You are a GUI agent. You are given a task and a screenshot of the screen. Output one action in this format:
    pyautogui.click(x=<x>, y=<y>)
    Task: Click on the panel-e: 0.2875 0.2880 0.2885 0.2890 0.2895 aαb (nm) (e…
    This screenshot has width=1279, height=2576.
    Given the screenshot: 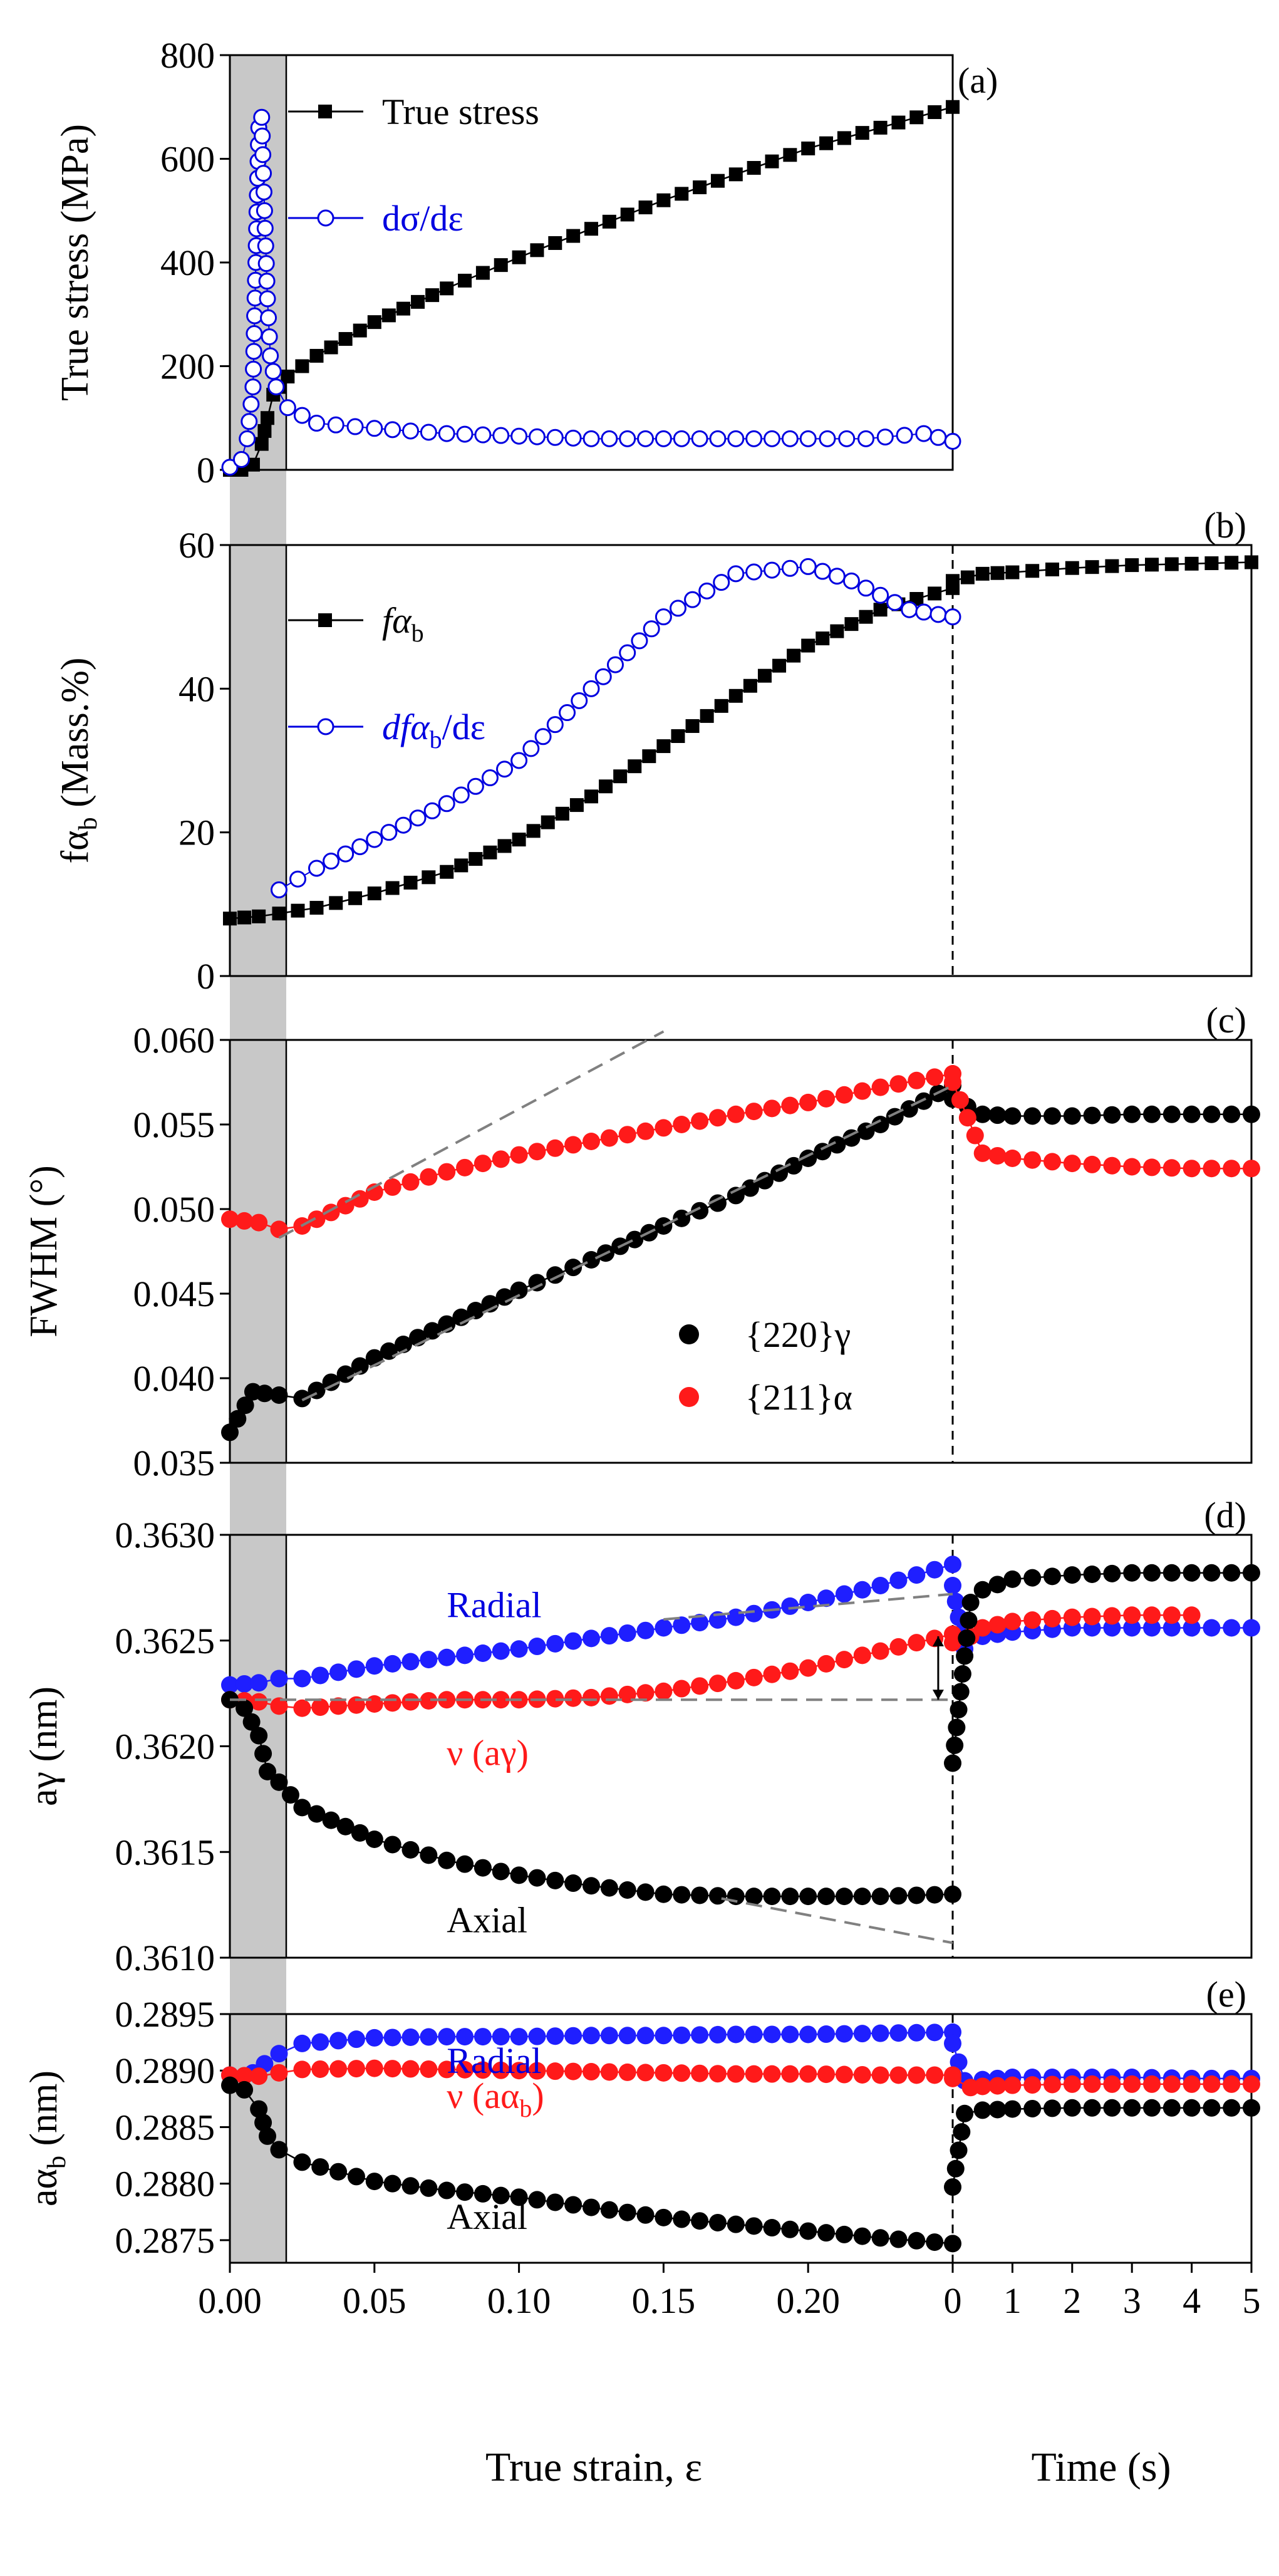 What is the action you would take?
    pyautogui.click(x=641, y=2119)
    